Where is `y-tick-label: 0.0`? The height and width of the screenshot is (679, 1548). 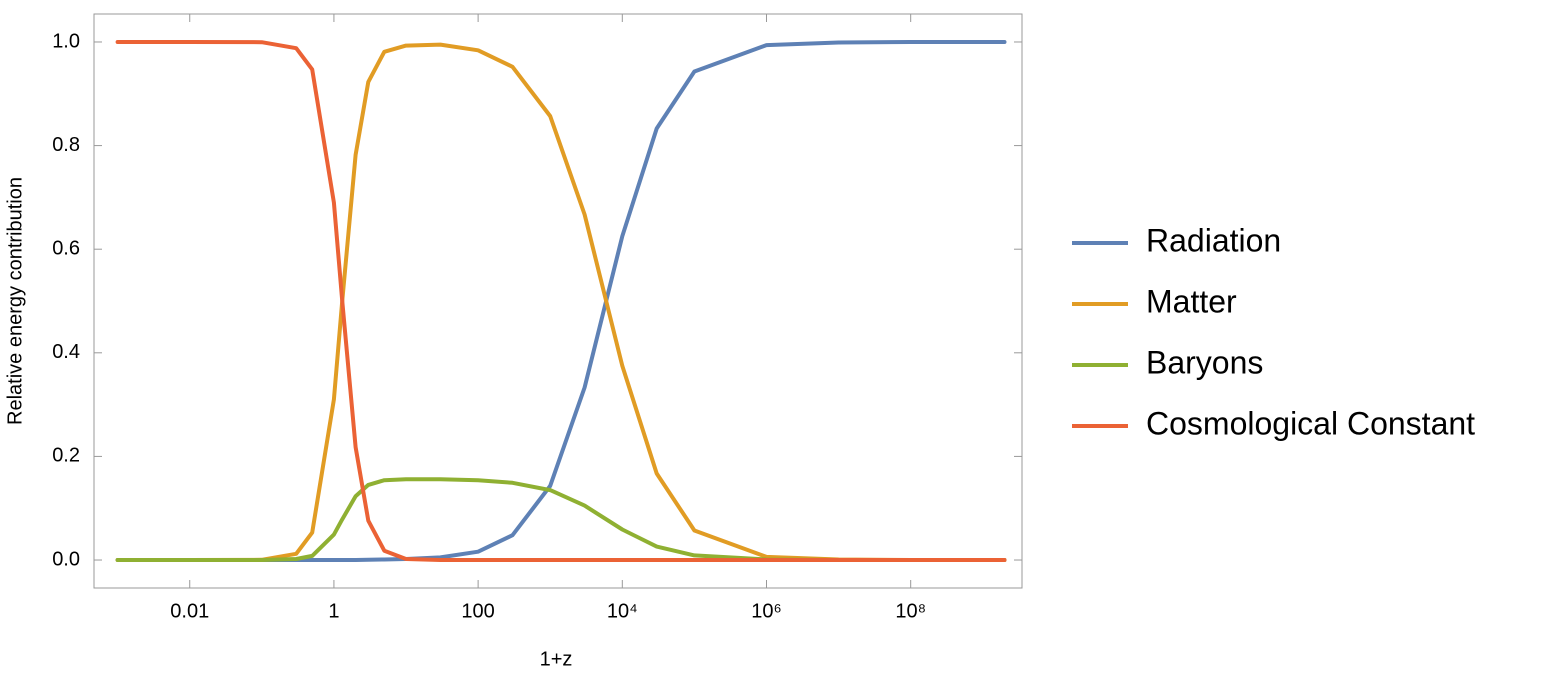
y-tick-label: 0.0 is located at coordinates (66, 559).